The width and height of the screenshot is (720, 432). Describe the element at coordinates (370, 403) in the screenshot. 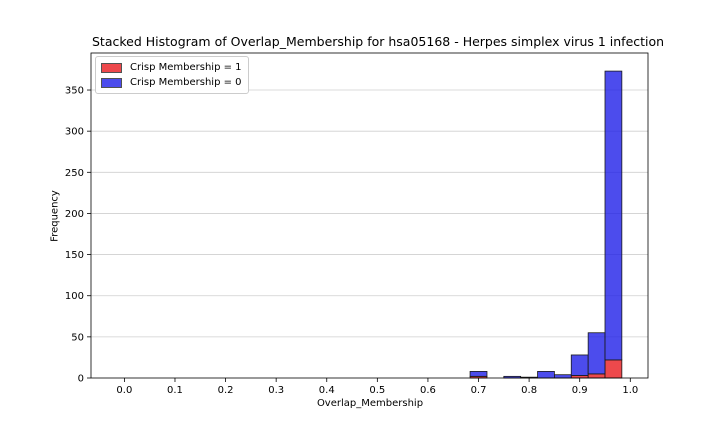

I see `x-axis-label: Overlap_Membership` at that location.